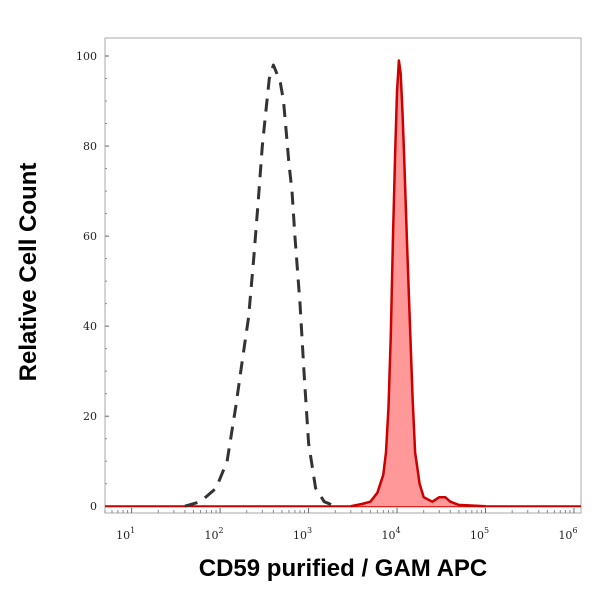  I want to click on x-tick-label: 10⁶, so click(567, 534).